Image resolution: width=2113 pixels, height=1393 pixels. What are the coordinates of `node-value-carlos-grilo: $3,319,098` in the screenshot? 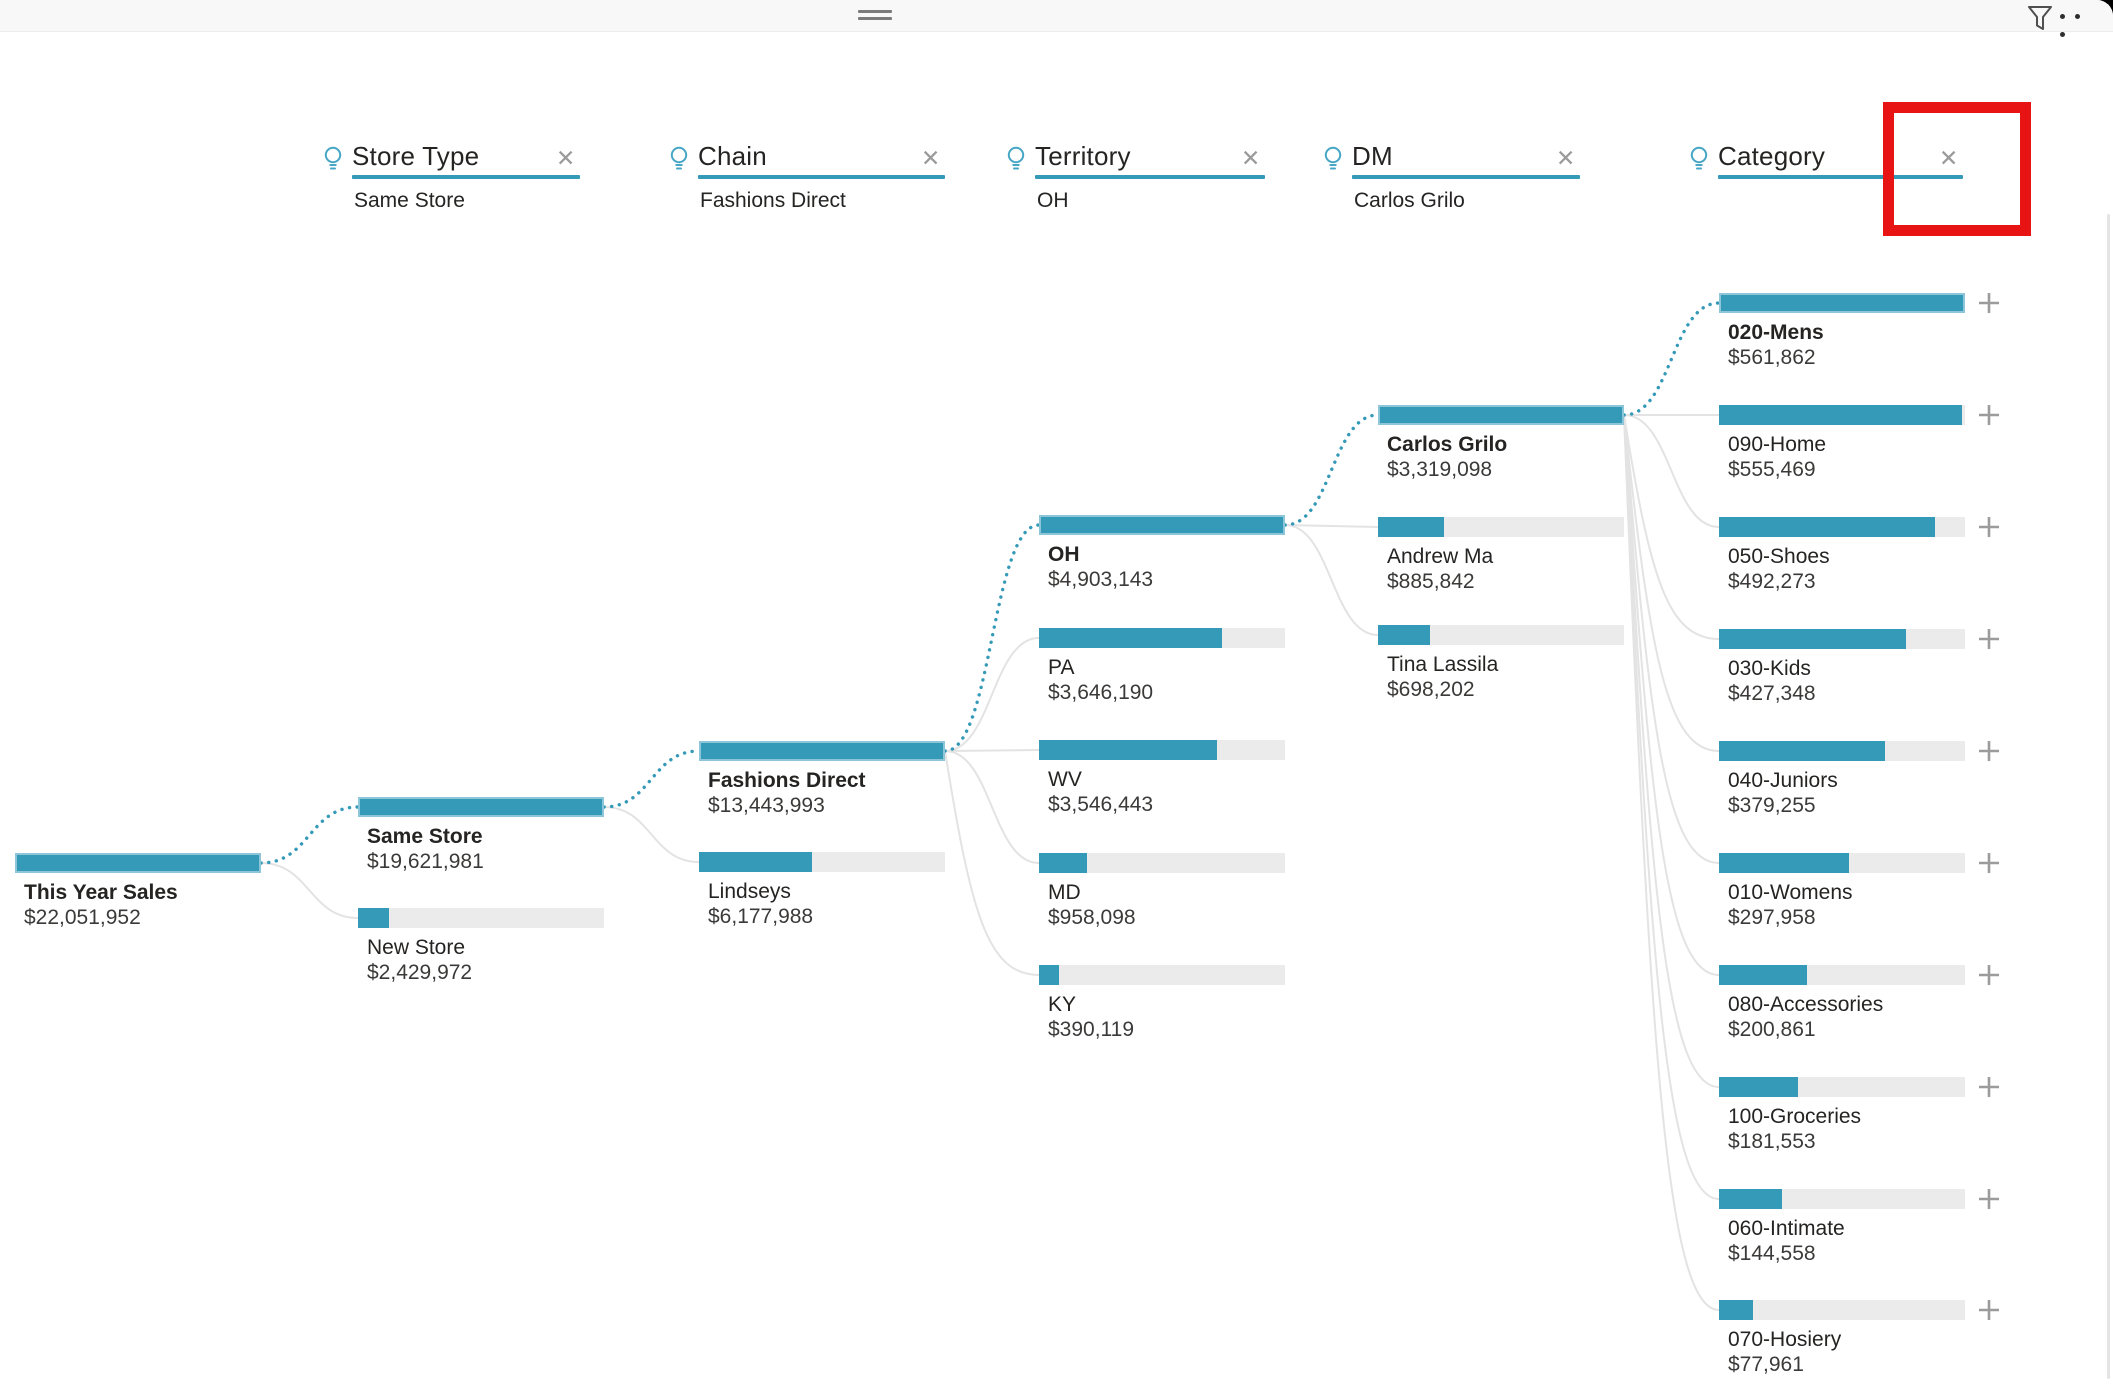 It's located at (1440, 469).